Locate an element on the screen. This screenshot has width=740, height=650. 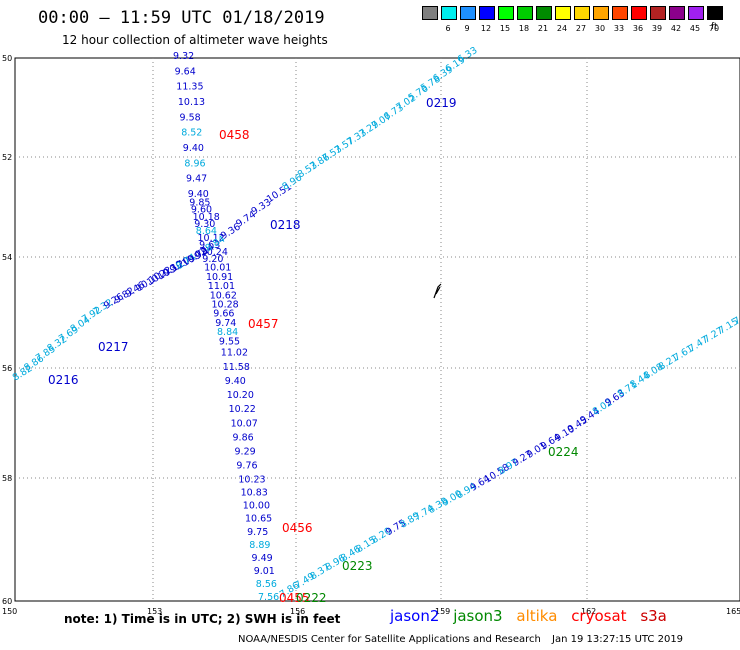
swh-value: 9.47 is located at coordinates (196, 179).